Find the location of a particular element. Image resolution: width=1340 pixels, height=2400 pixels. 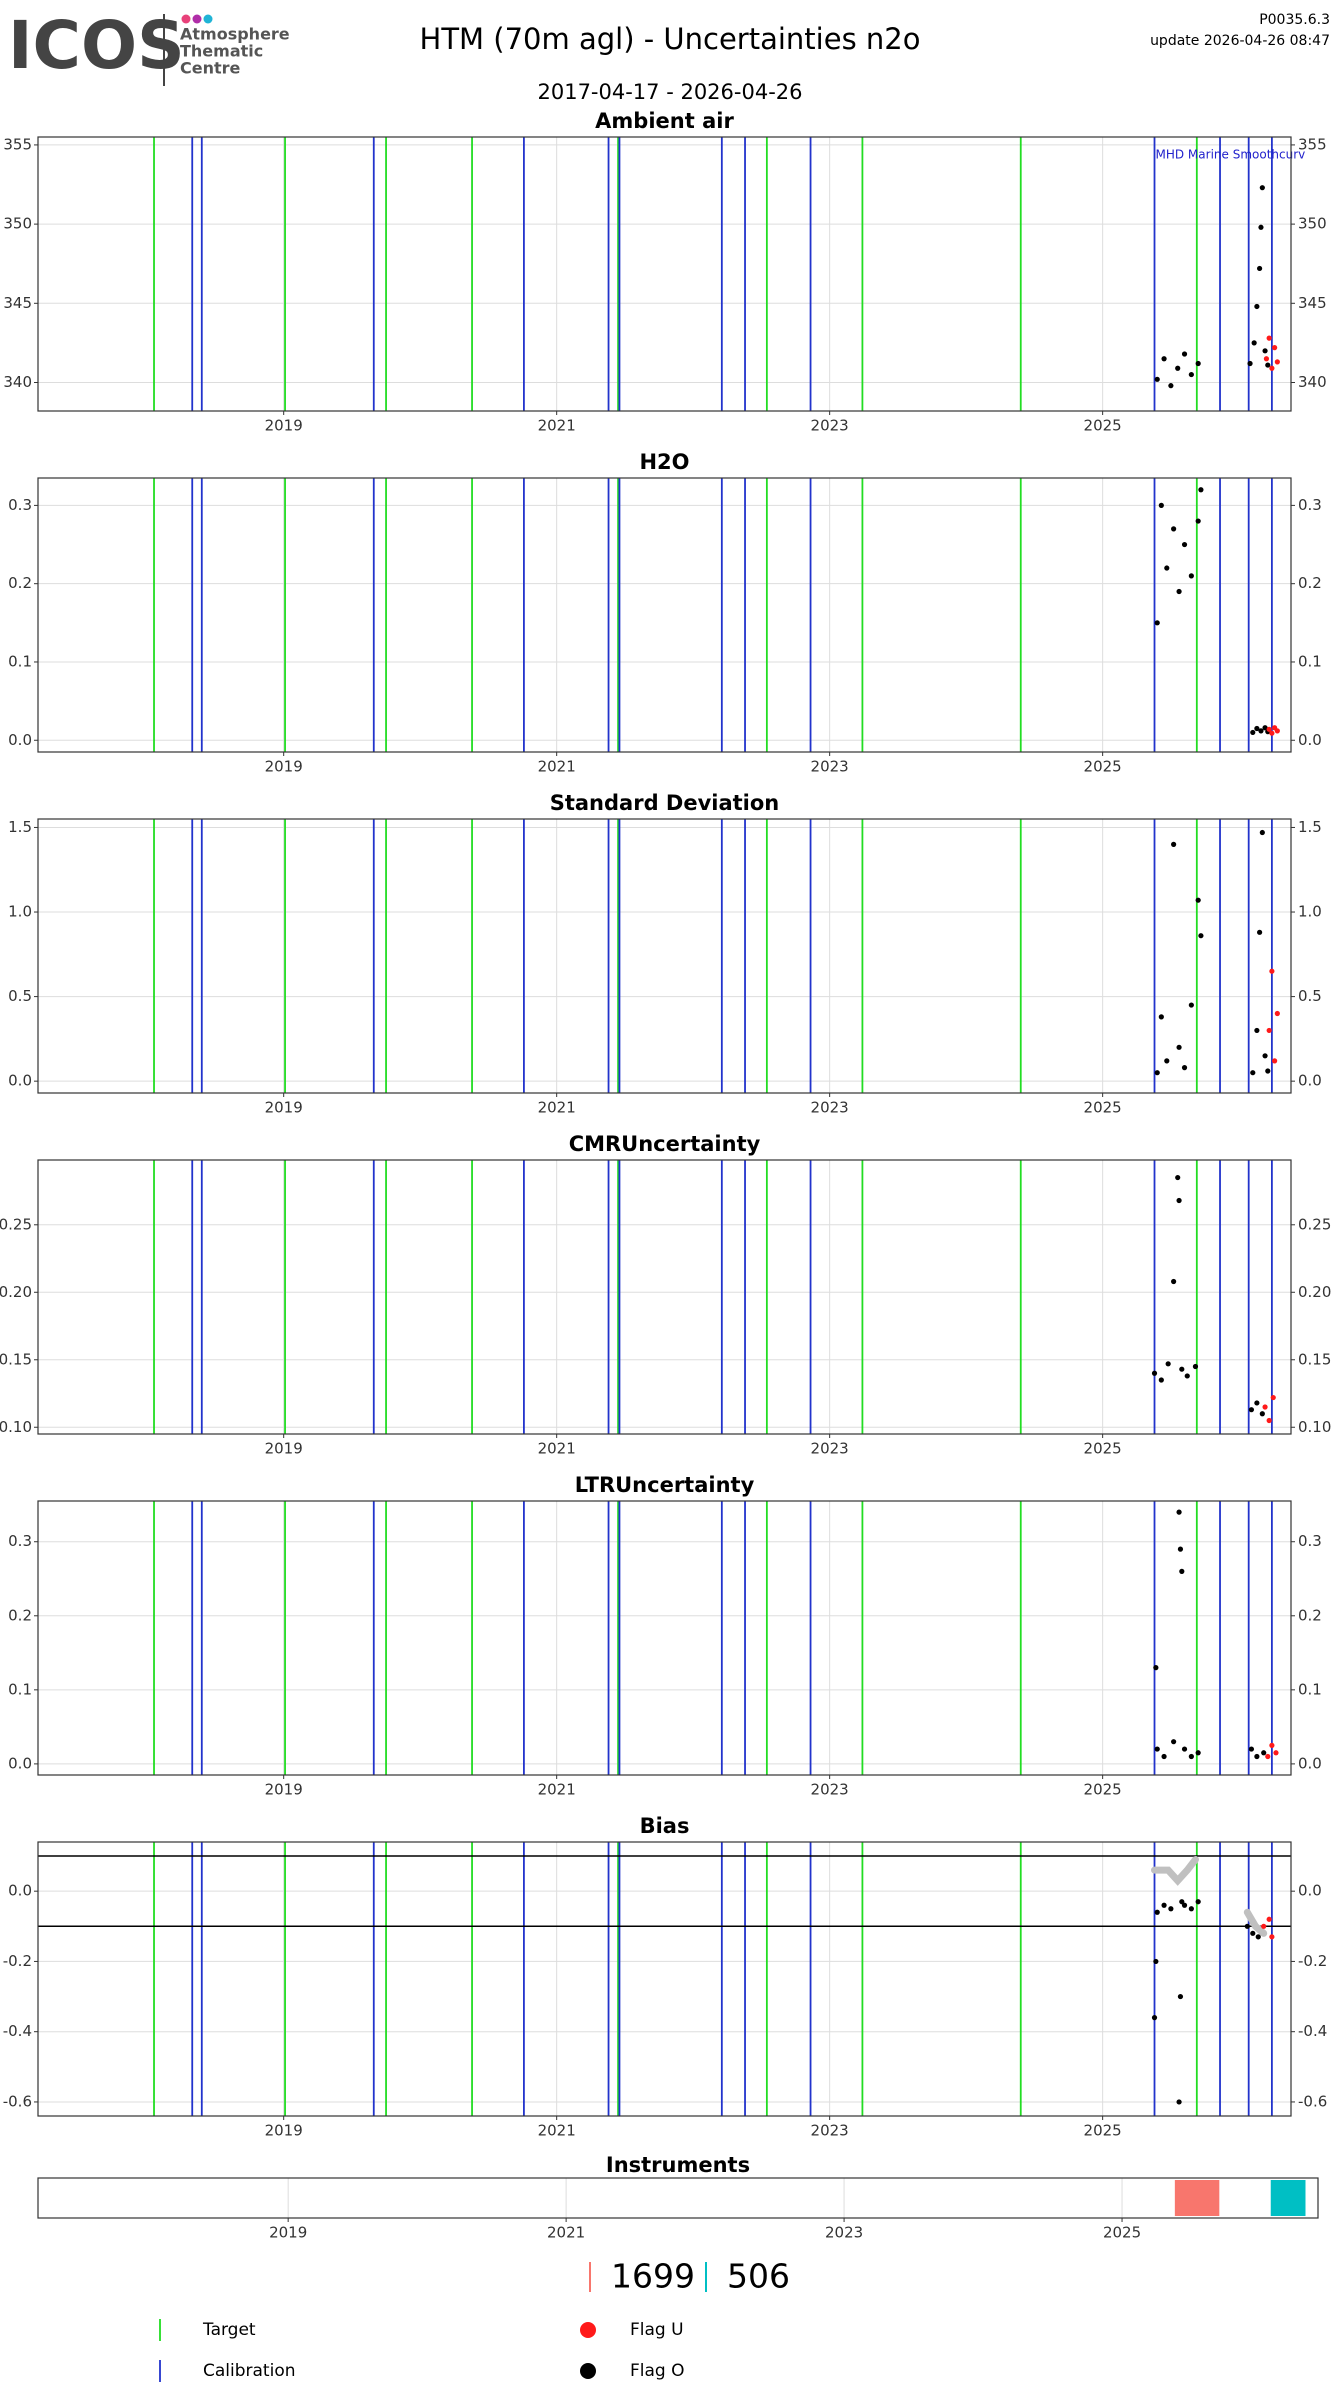

y2-tick-label: 0.20 is located at coordinates (1314, 1292).